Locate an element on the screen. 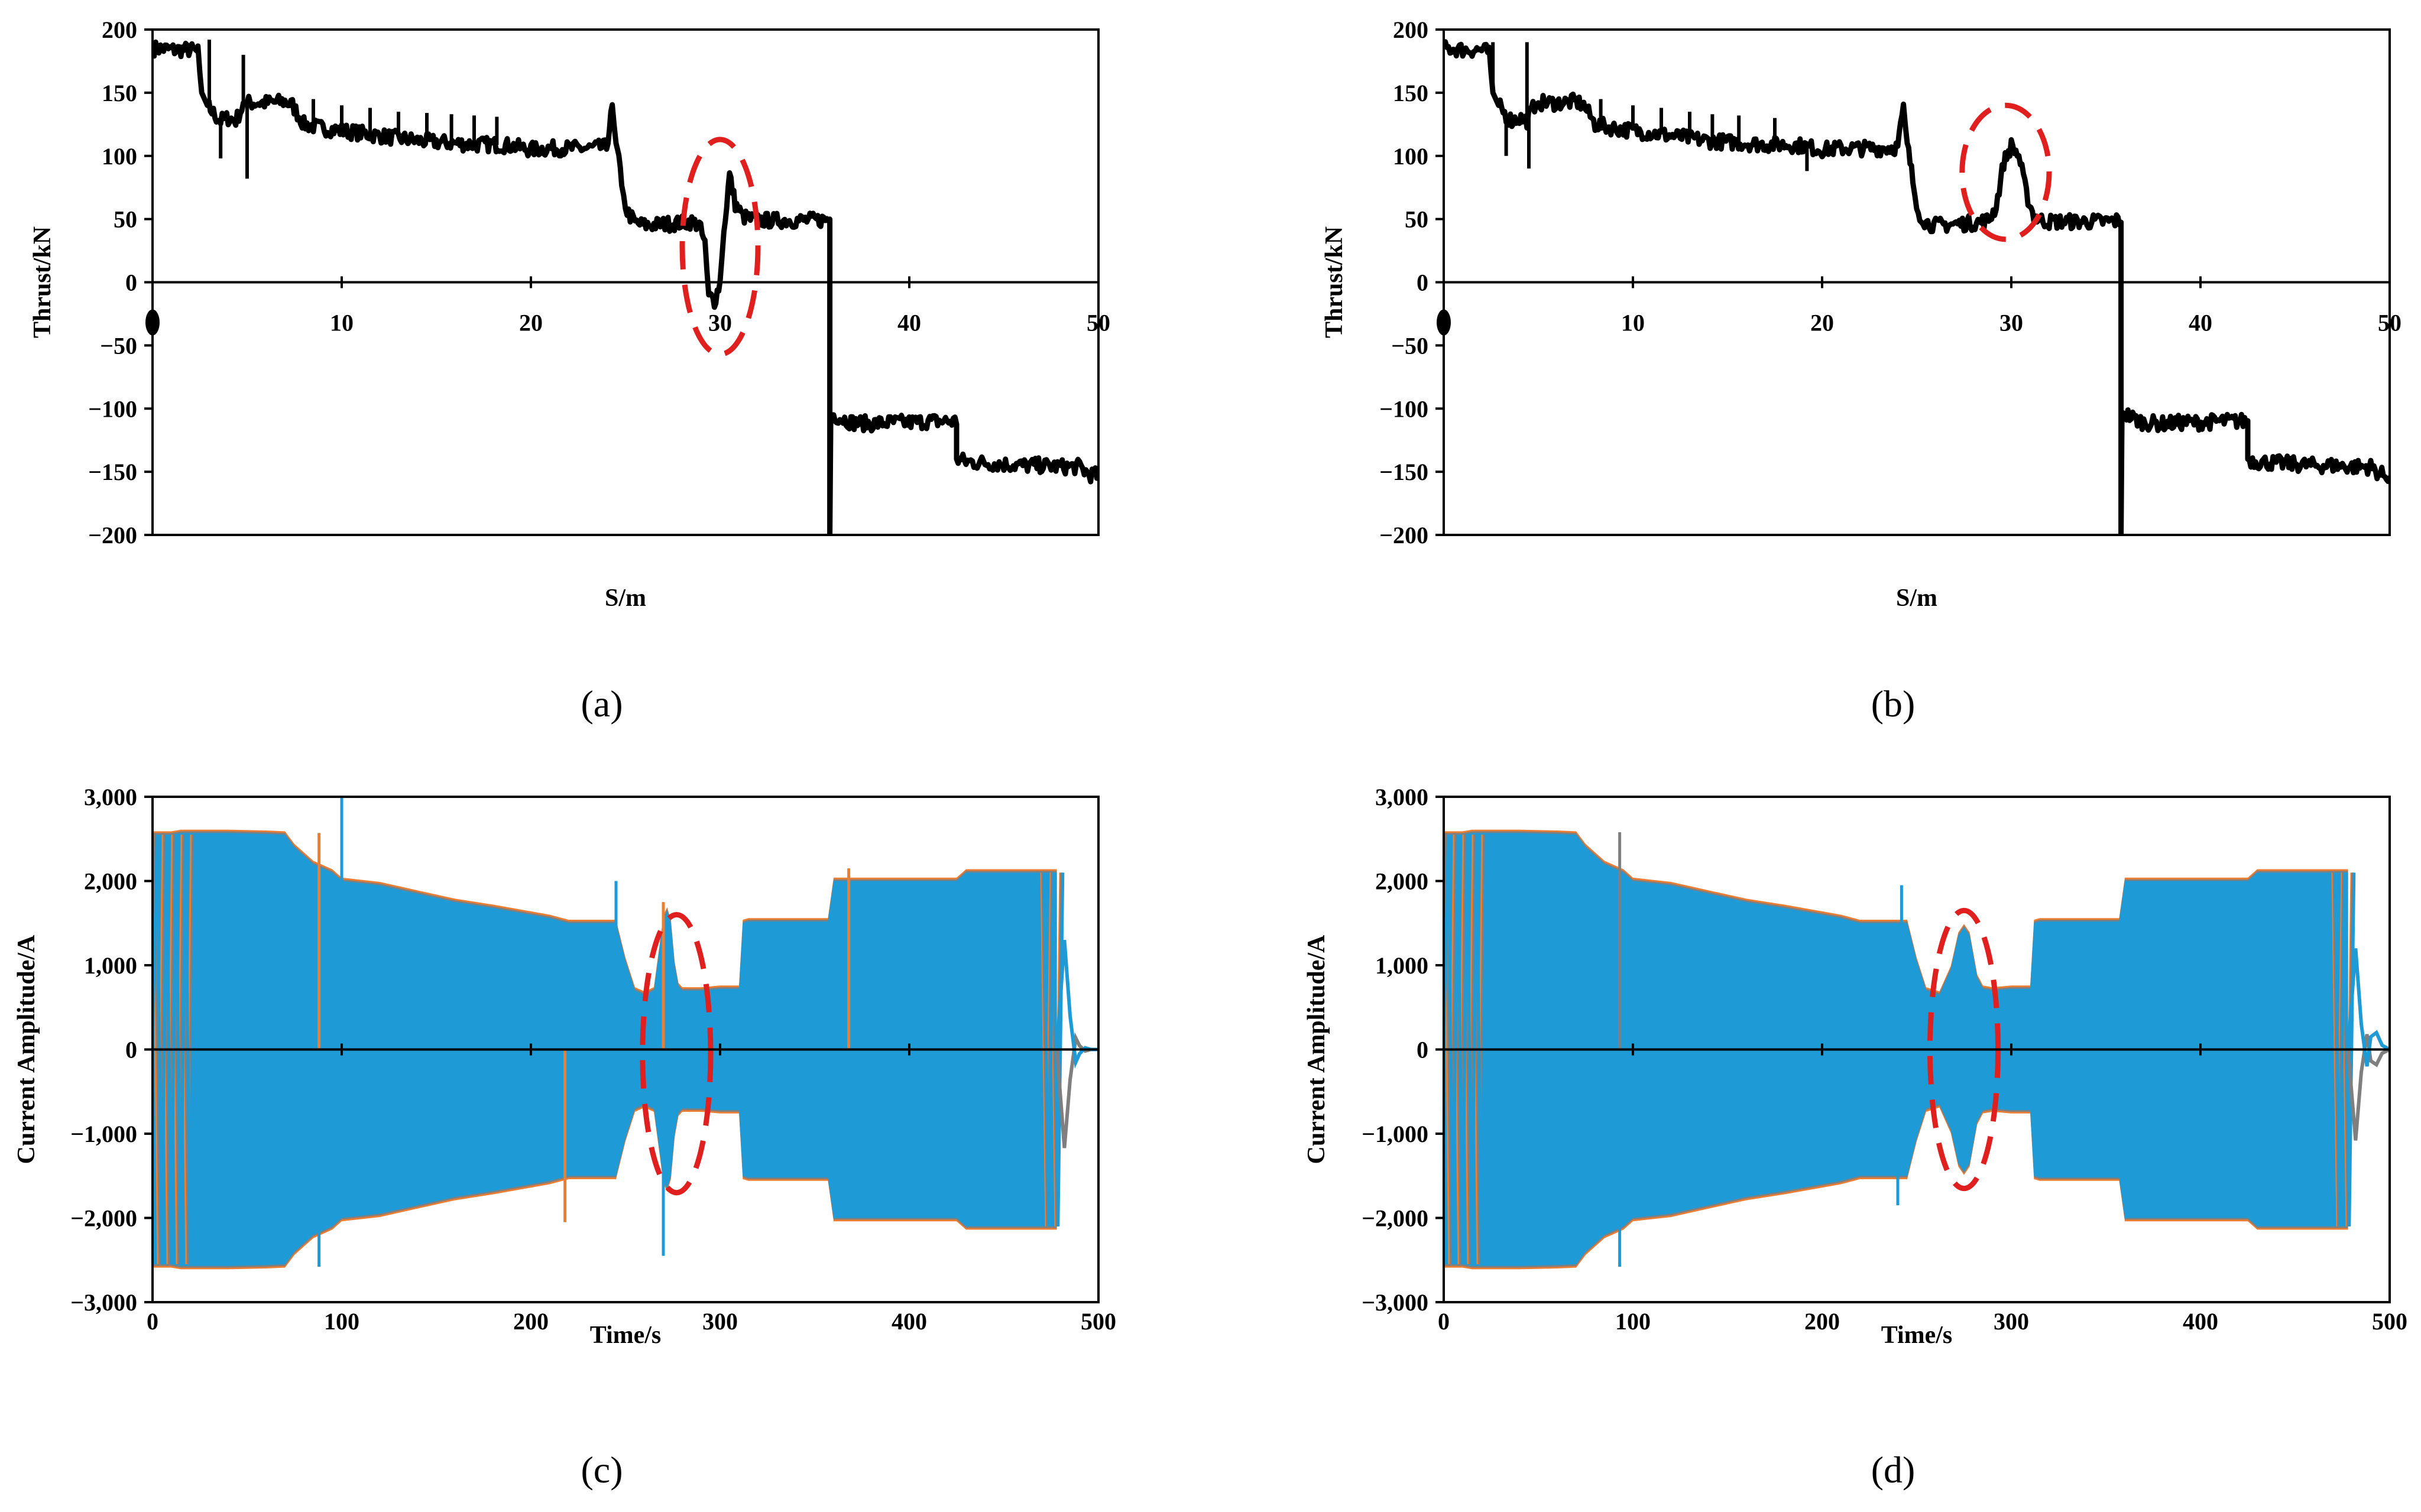 The image size is (2421, 1512). d-x-tick-label-2: 200 is located at coordinates (1822, 1321).